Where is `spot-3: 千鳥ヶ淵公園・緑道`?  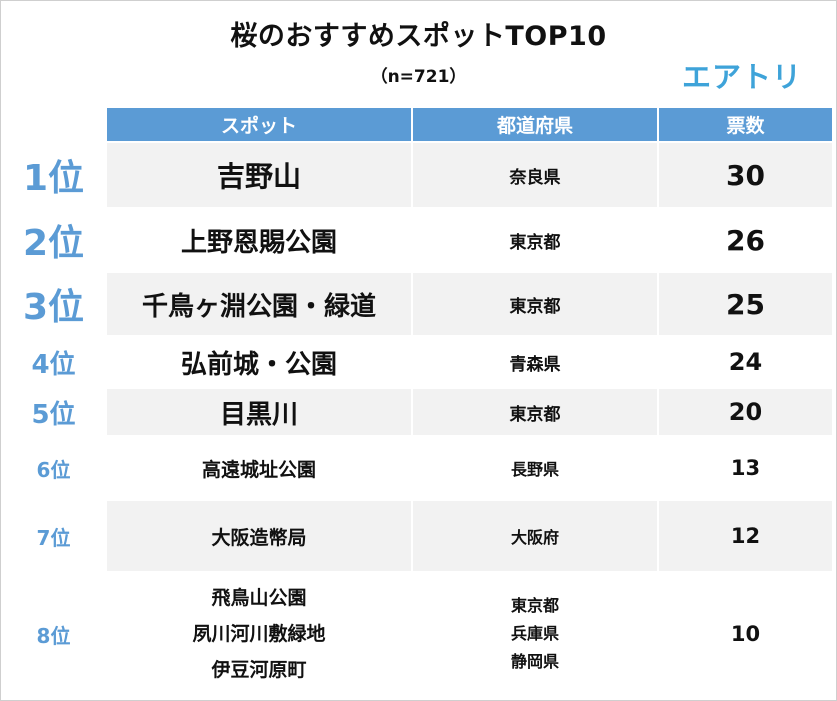
spot-3: 千鳥ヶ淵公園・緑道 is located at coordinates (259, 304).